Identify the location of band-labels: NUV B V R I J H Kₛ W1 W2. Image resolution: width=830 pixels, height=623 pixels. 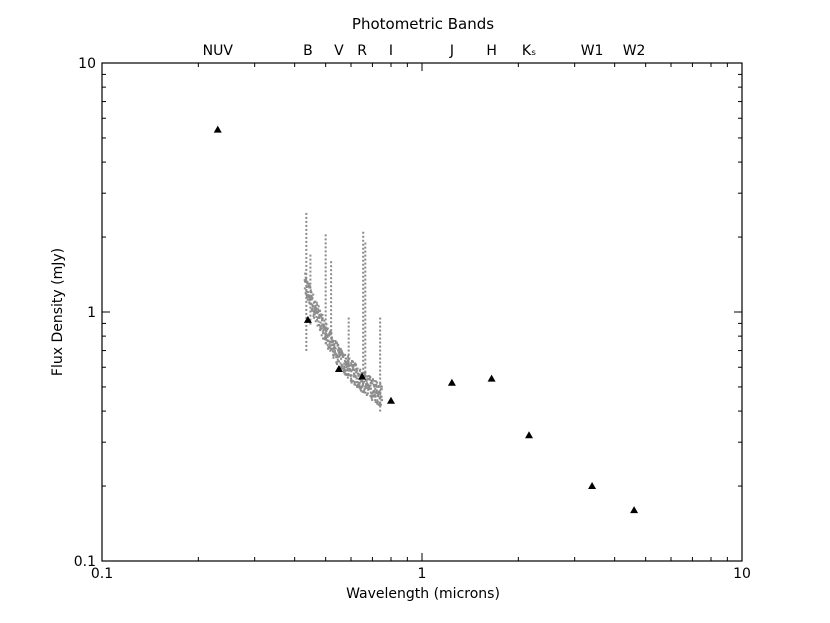
(424, 51).